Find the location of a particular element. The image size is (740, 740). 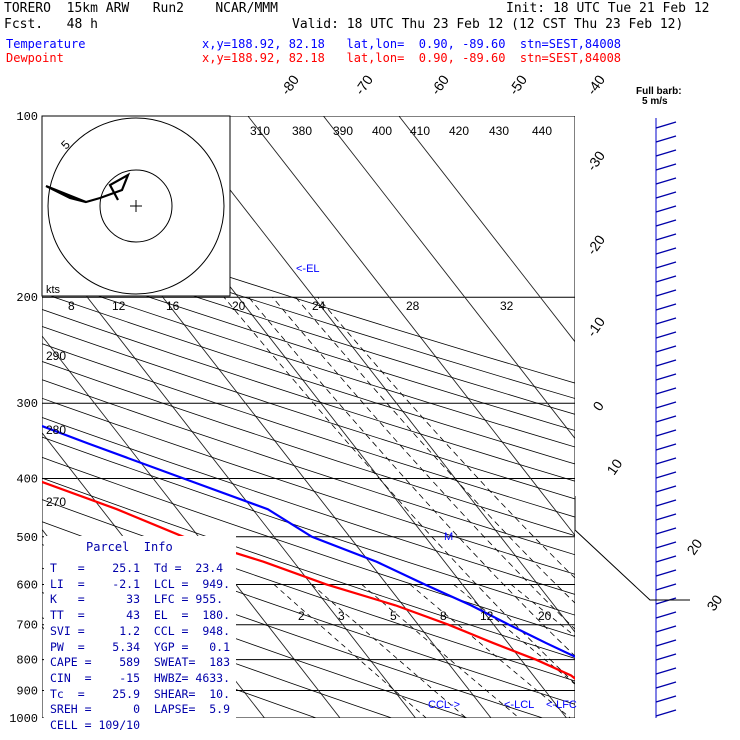

mixing-bottom-label: 5 is located at coordinates (393, 616).